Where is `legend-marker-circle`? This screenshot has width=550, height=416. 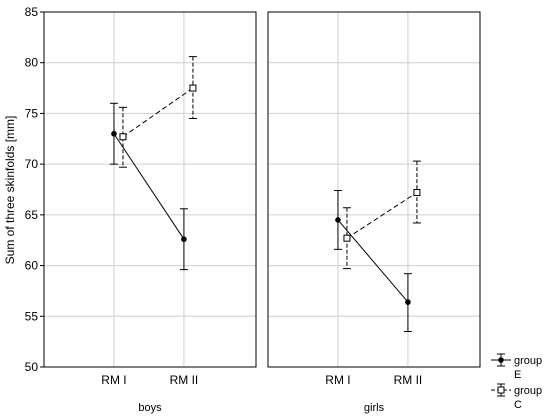 legend-marker-circle is located at coordinates (501, 360).